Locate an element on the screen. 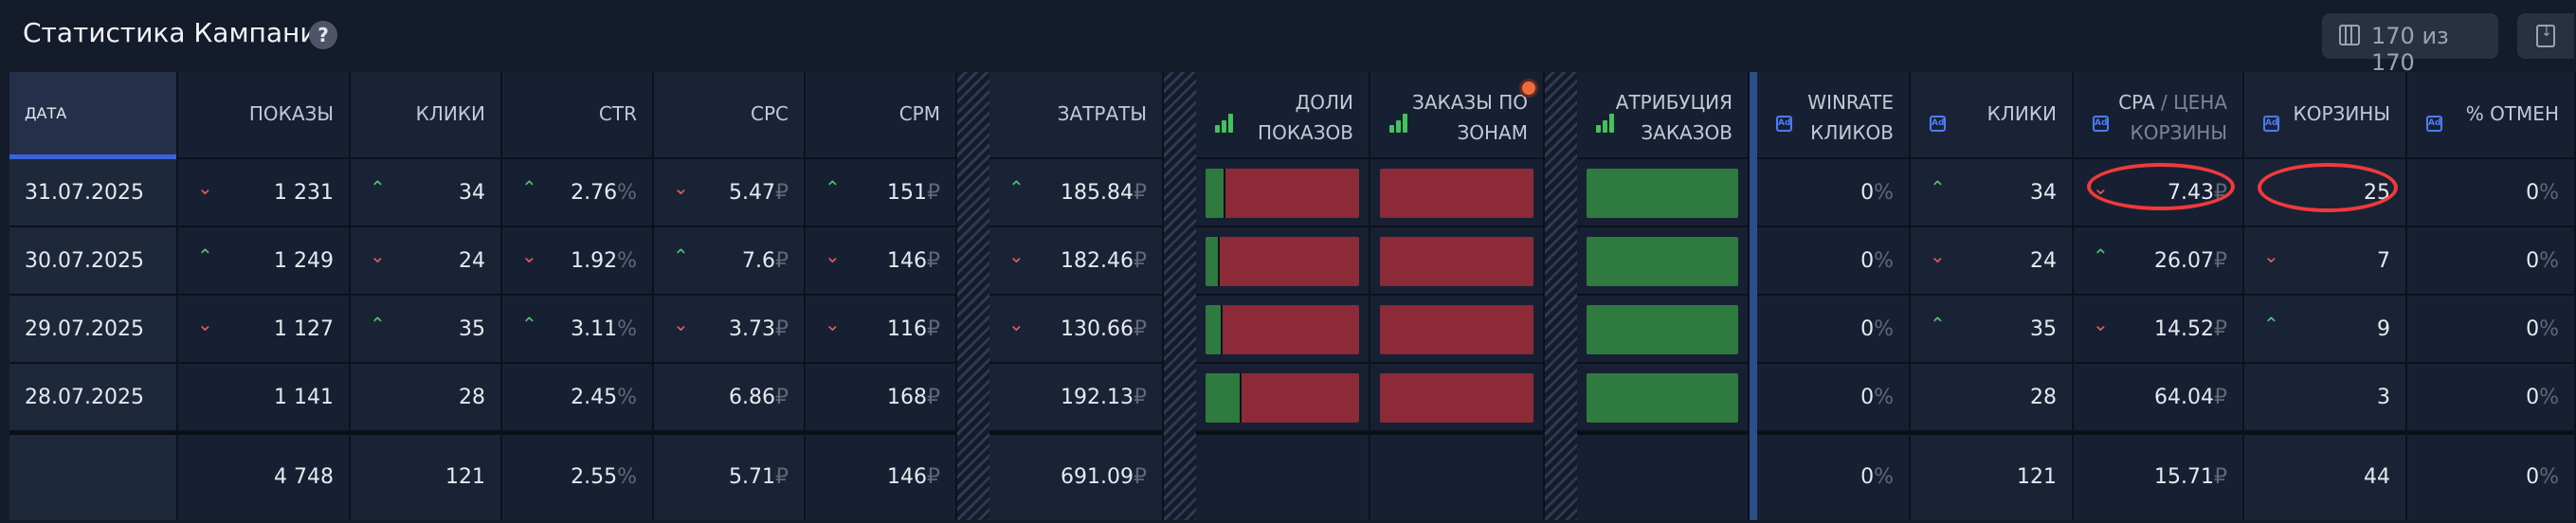 This screenshot has width=2576, height=523. column-header: ЗАКАЗЫ ПО ЗОНАМ is located at coordinates (1456, 115).